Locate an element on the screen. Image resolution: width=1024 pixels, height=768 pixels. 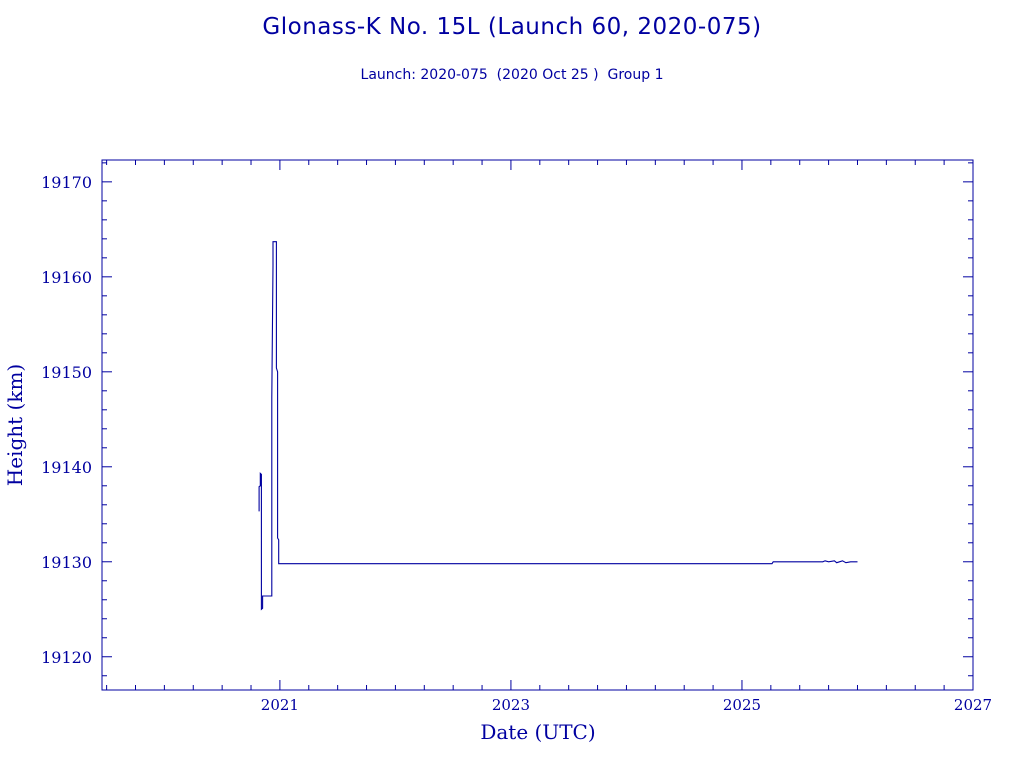
x-tick-label: 2025 is located at coordinates (742, 705).